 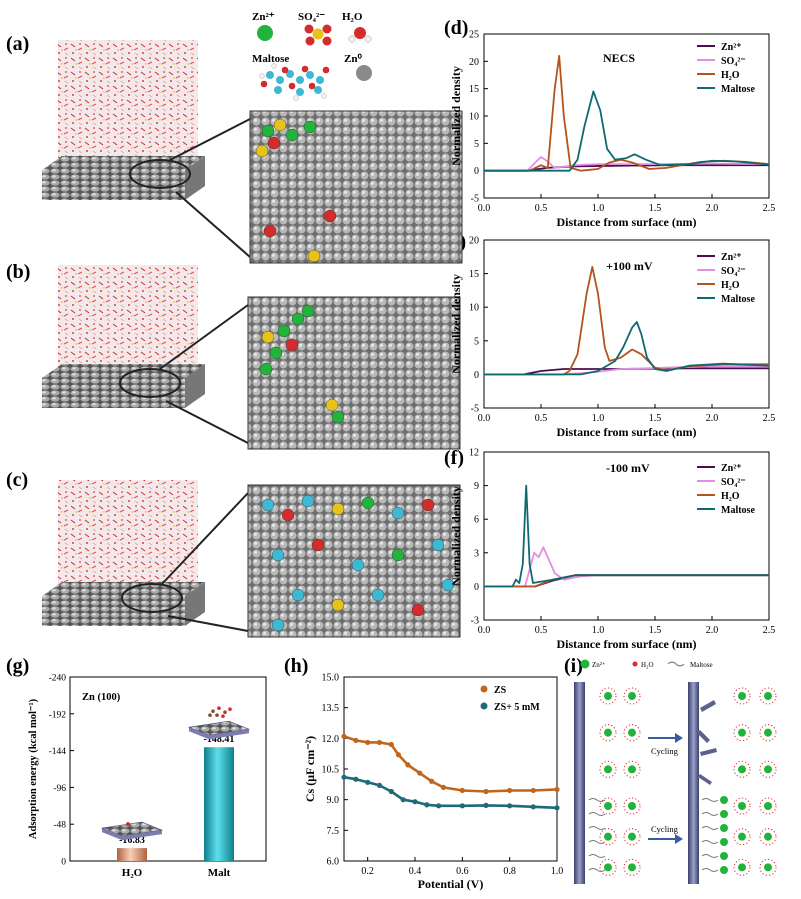 I want to click on y-tick-label: -144, so click(x=58, y=752).